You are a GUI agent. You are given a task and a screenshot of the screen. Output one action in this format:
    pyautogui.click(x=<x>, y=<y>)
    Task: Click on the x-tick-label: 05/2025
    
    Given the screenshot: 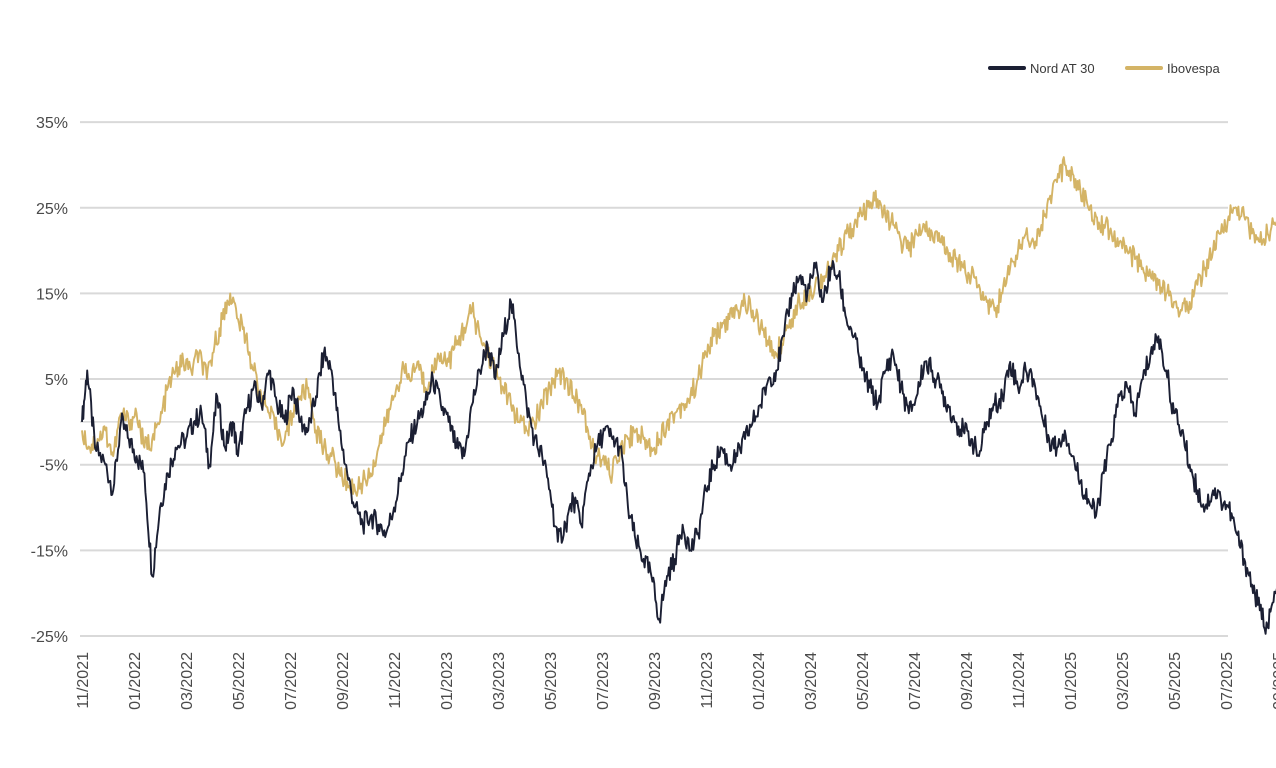 What is the action you would take?
    pyautogui.click(x=1175, y=681)
    